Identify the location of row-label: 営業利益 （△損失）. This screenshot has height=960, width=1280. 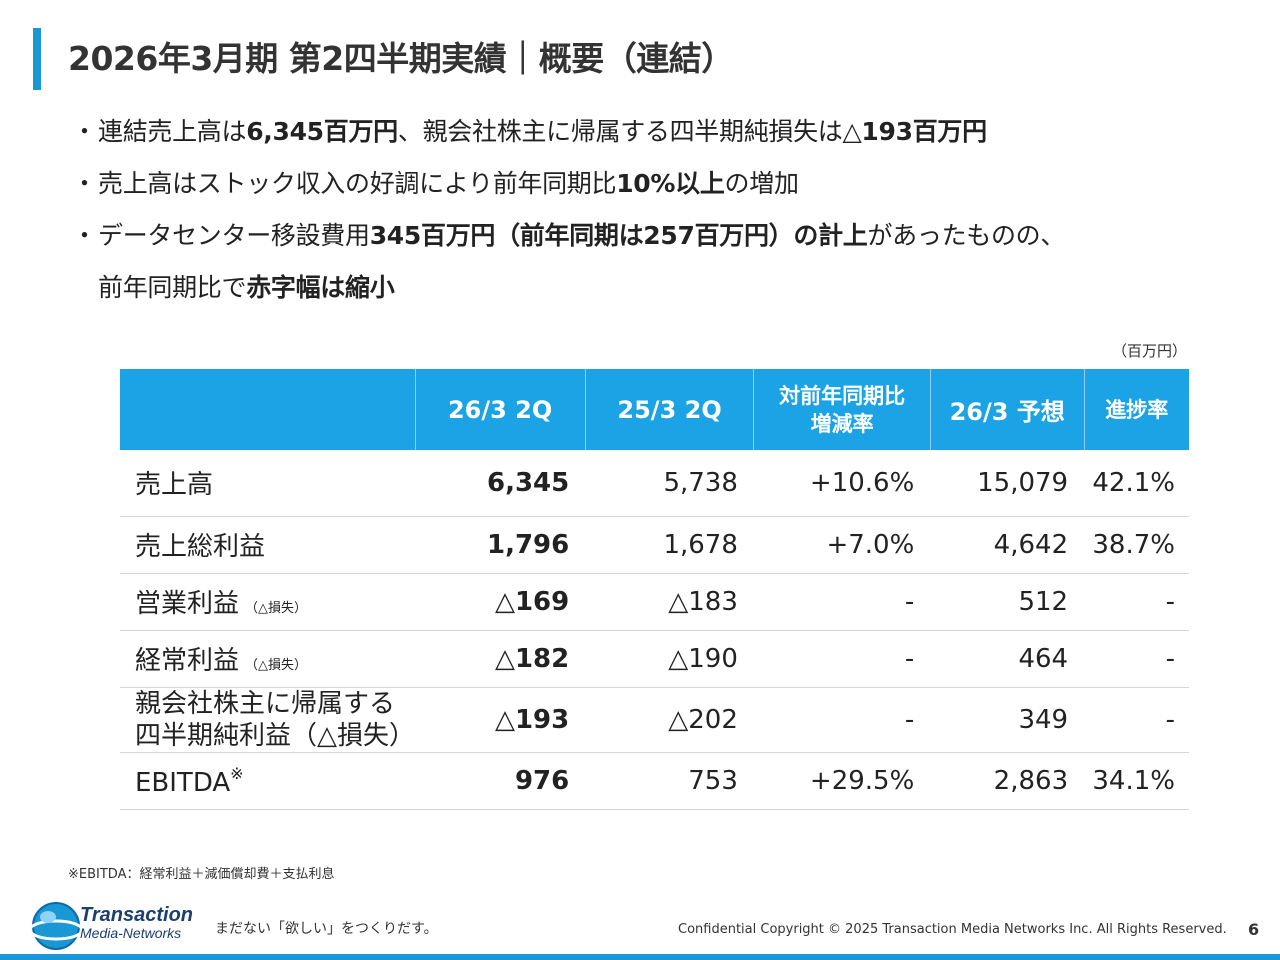
(267, 602).